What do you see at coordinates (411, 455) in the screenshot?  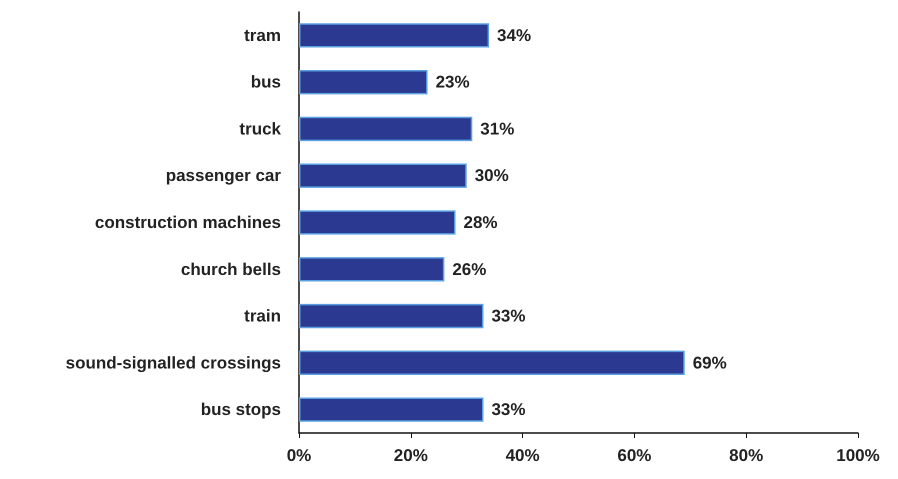 I see `x-tick-label: 20%` at bounding box center [411, 455].